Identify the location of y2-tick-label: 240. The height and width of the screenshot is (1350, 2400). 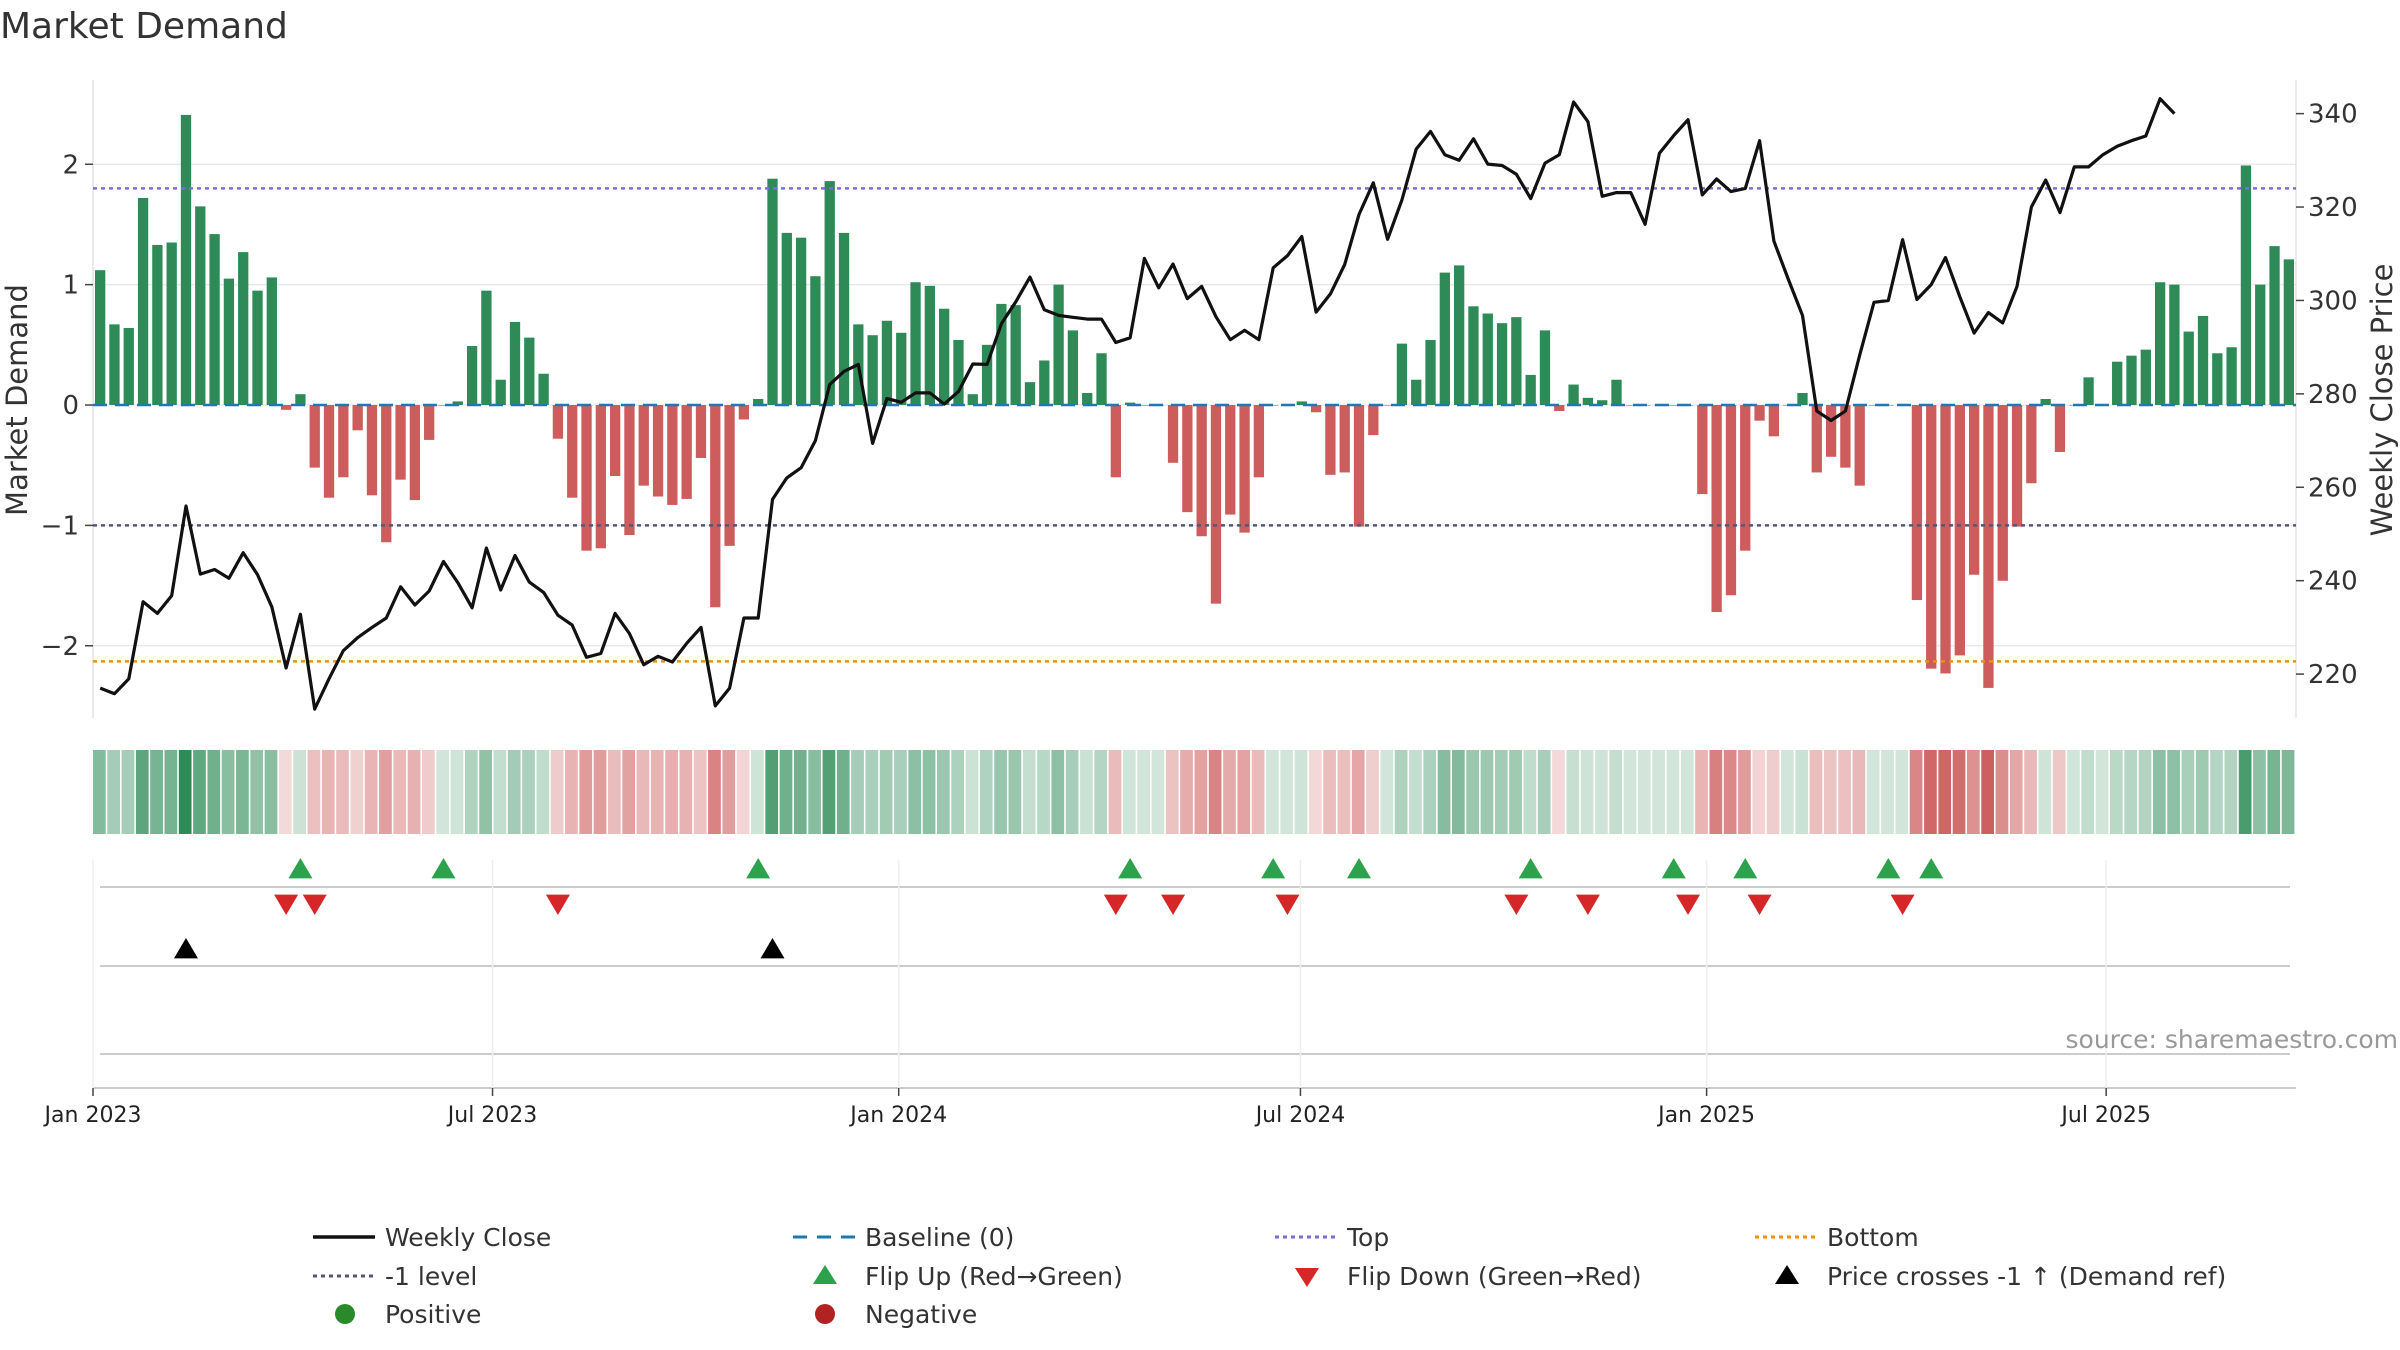
(2333, 582).